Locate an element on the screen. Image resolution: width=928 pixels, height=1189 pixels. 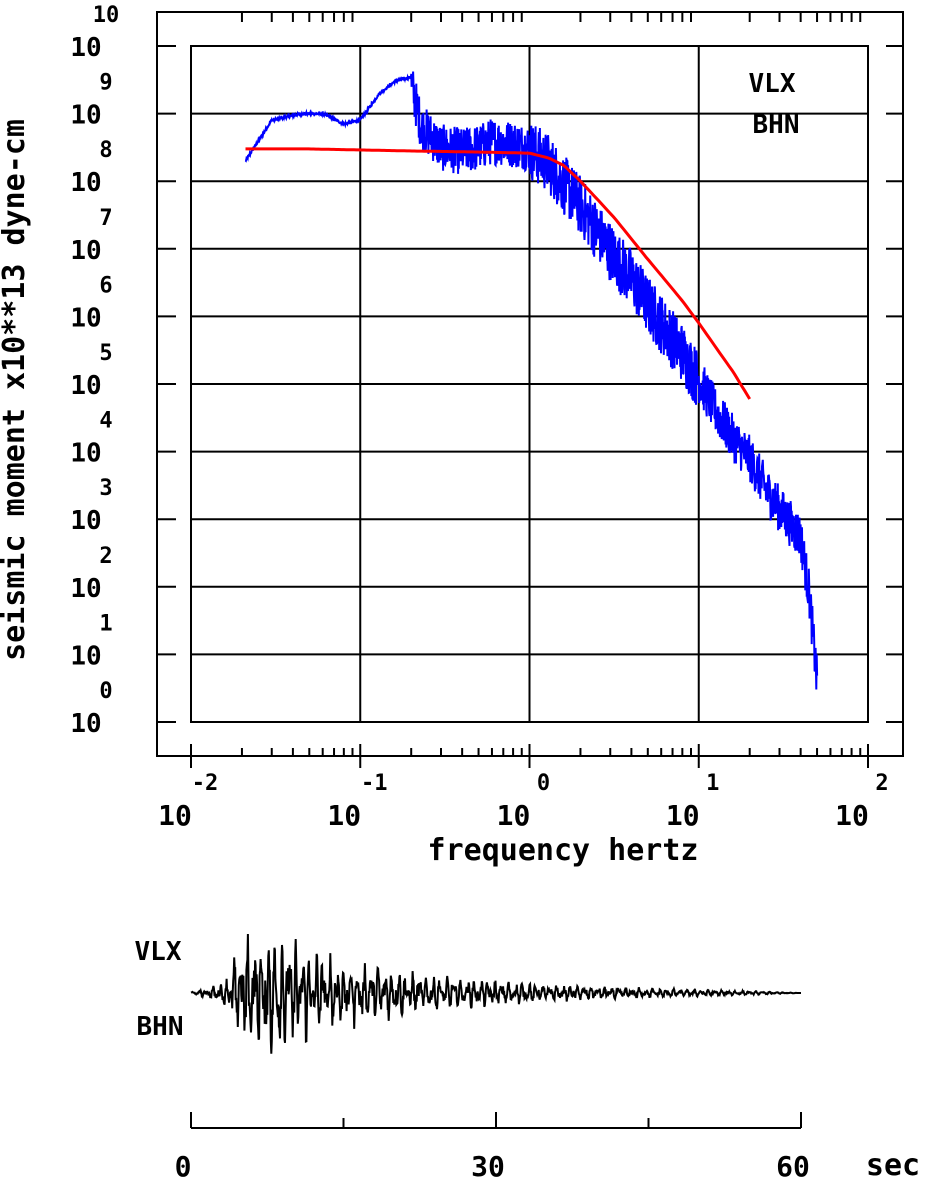
model-fit-line is located at coordinates (498, 273).